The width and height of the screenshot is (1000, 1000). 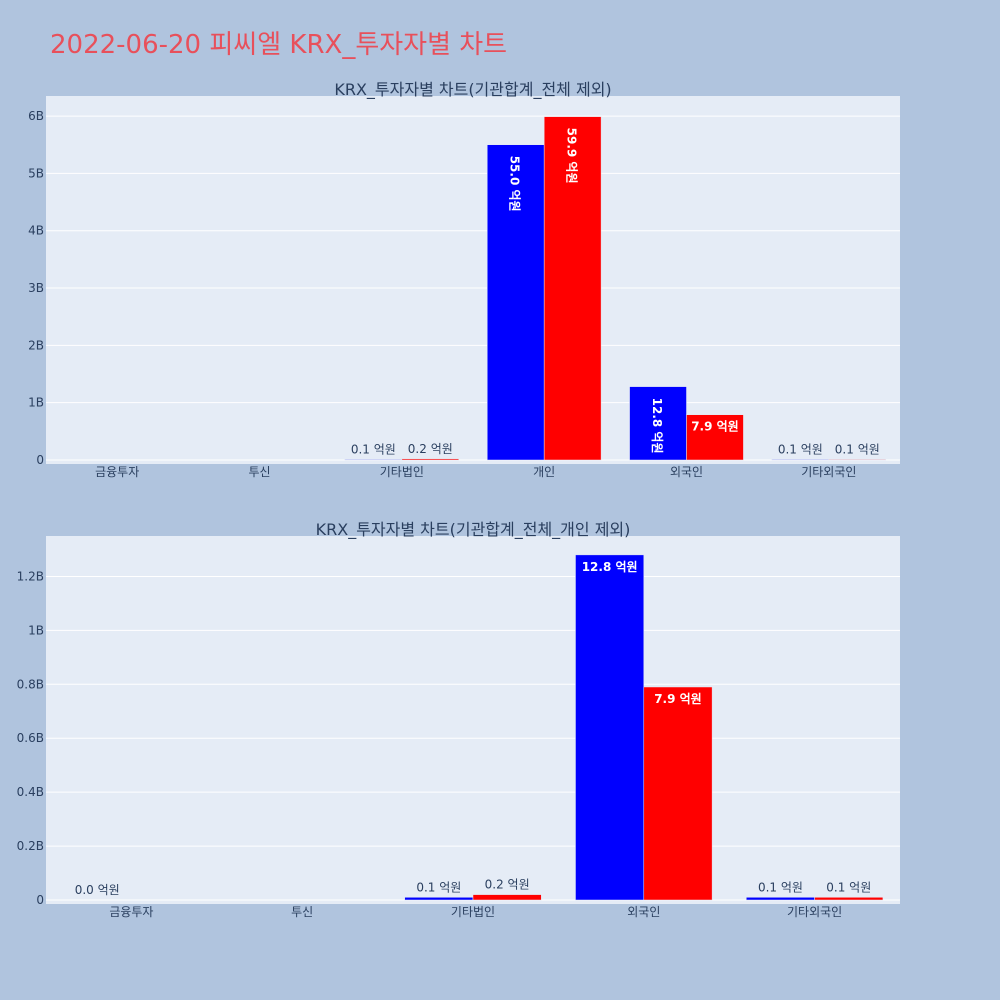 What do you see at coordinates (30, 576) in the screenshot?
I see `y-tick-label: 1.2B` at bounding box center [30, 576].